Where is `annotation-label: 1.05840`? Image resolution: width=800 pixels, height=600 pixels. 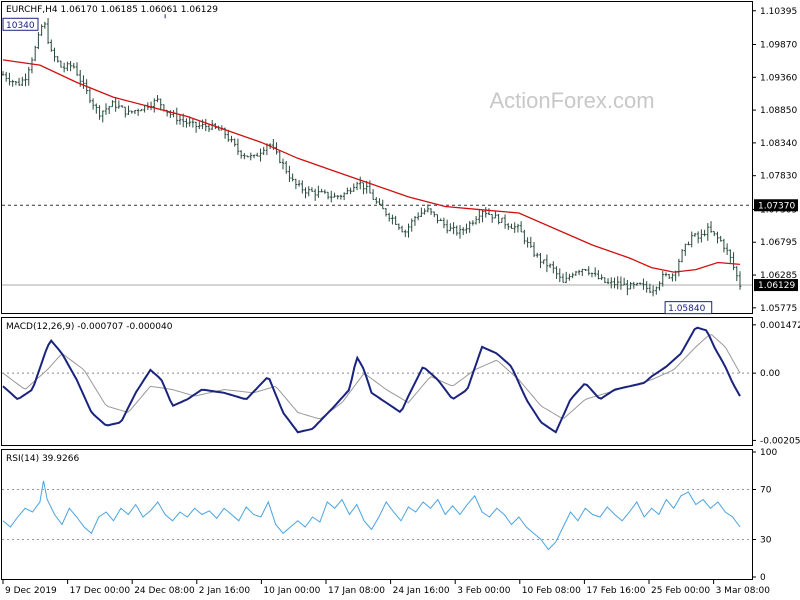
annotation-label: 1.05840 is located at coordinates (686, 309).